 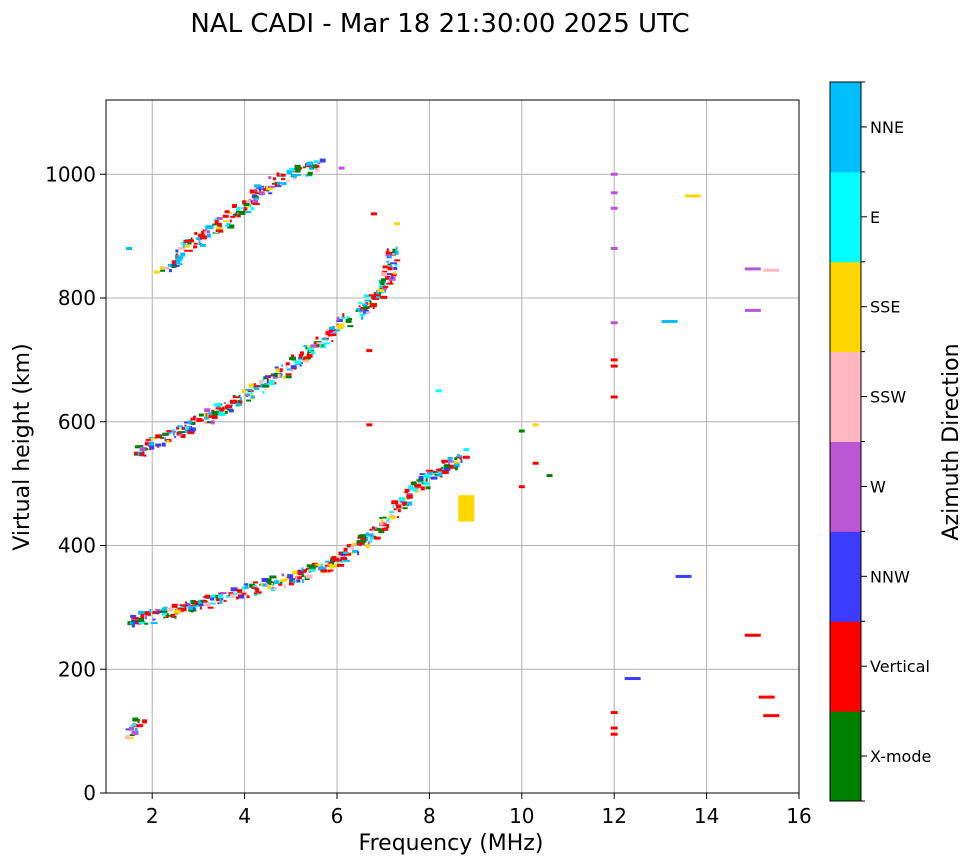 What do you see at coordinates (77, 422) in the screenshot?
I see `y-tick-label: 600` at bounding box center [77, 422].